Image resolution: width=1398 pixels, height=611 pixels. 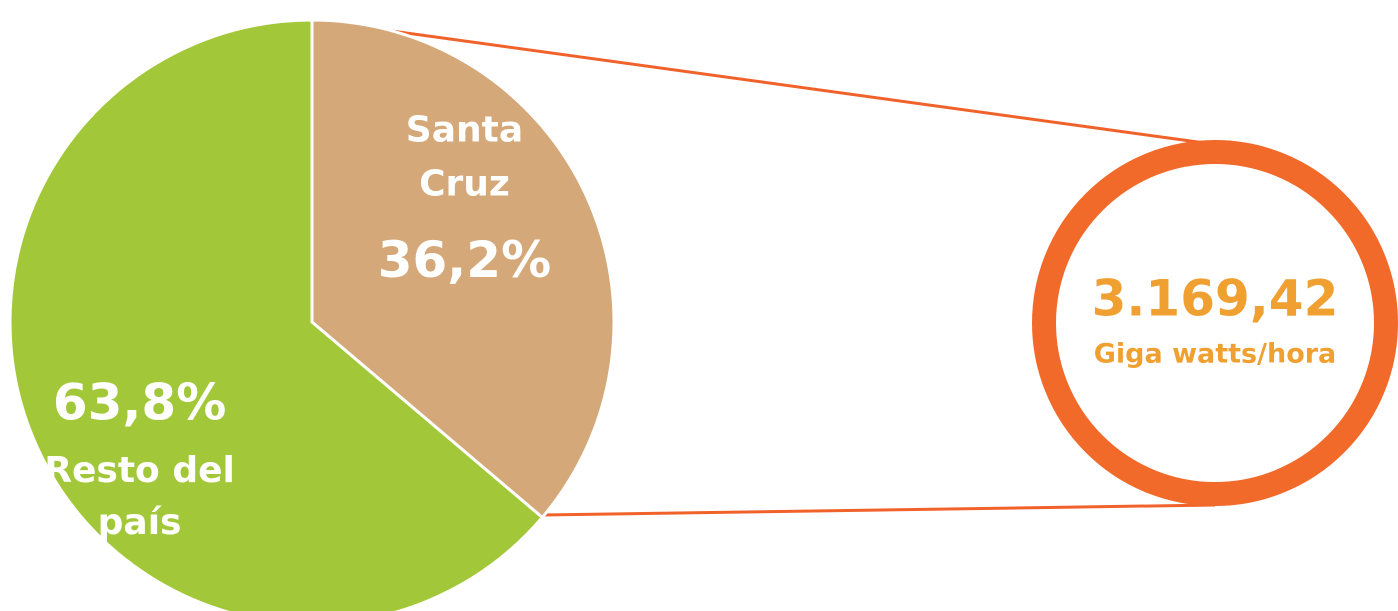 I want to click on slice-label-line: país, so click(x=140, y=522).